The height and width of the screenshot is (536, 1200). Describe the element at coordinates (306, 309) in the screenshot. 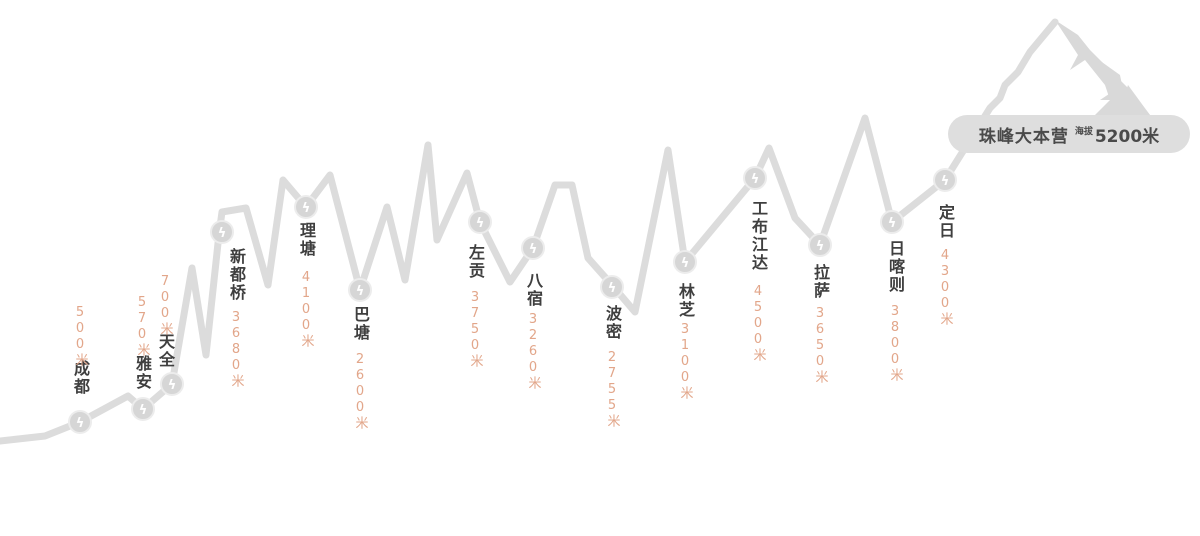

I see `stop-elevation: 4100米` at that location.